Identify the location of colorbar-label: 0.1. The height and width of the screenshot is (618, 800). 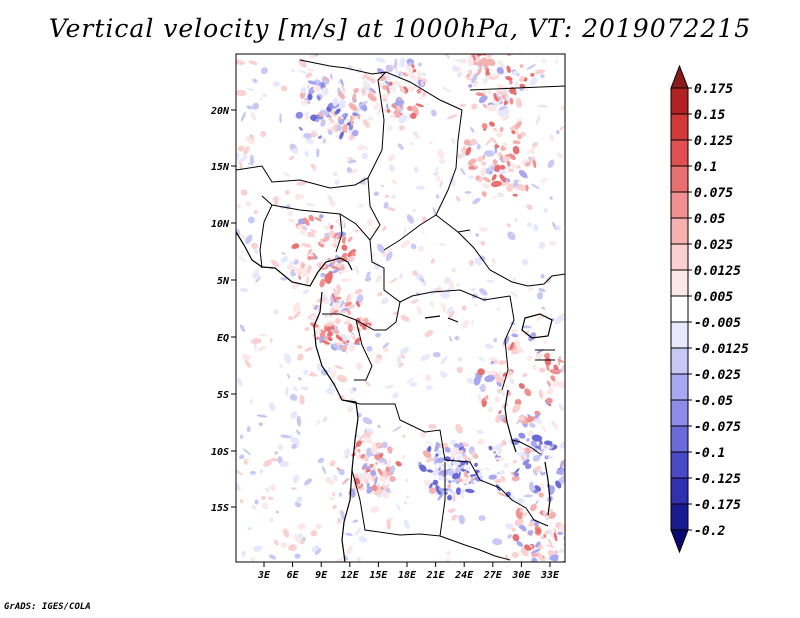
(705, 167).